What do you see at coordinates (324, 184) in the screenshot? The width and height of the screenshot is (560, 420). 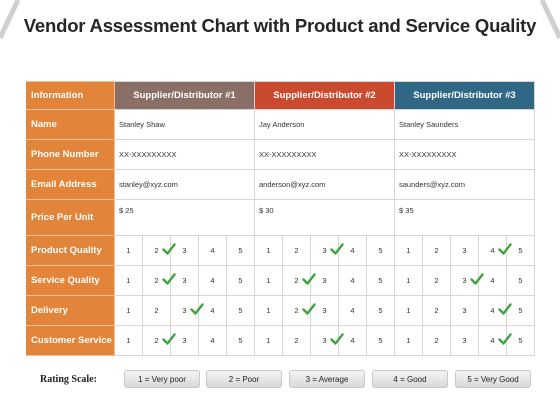 I see `supplier-2-email: anderson@xyz.com` at bounding box center [324, 184].